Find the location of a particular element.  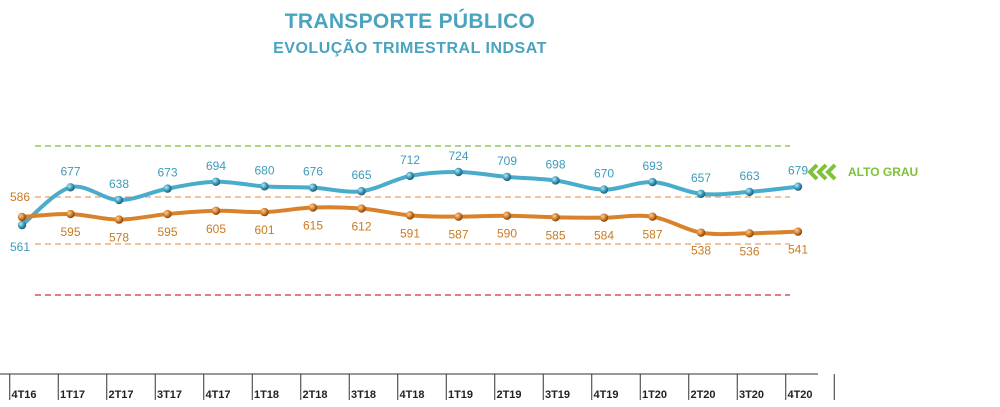

x-tick-label: 2T19 is located at coordinates (508, 395).